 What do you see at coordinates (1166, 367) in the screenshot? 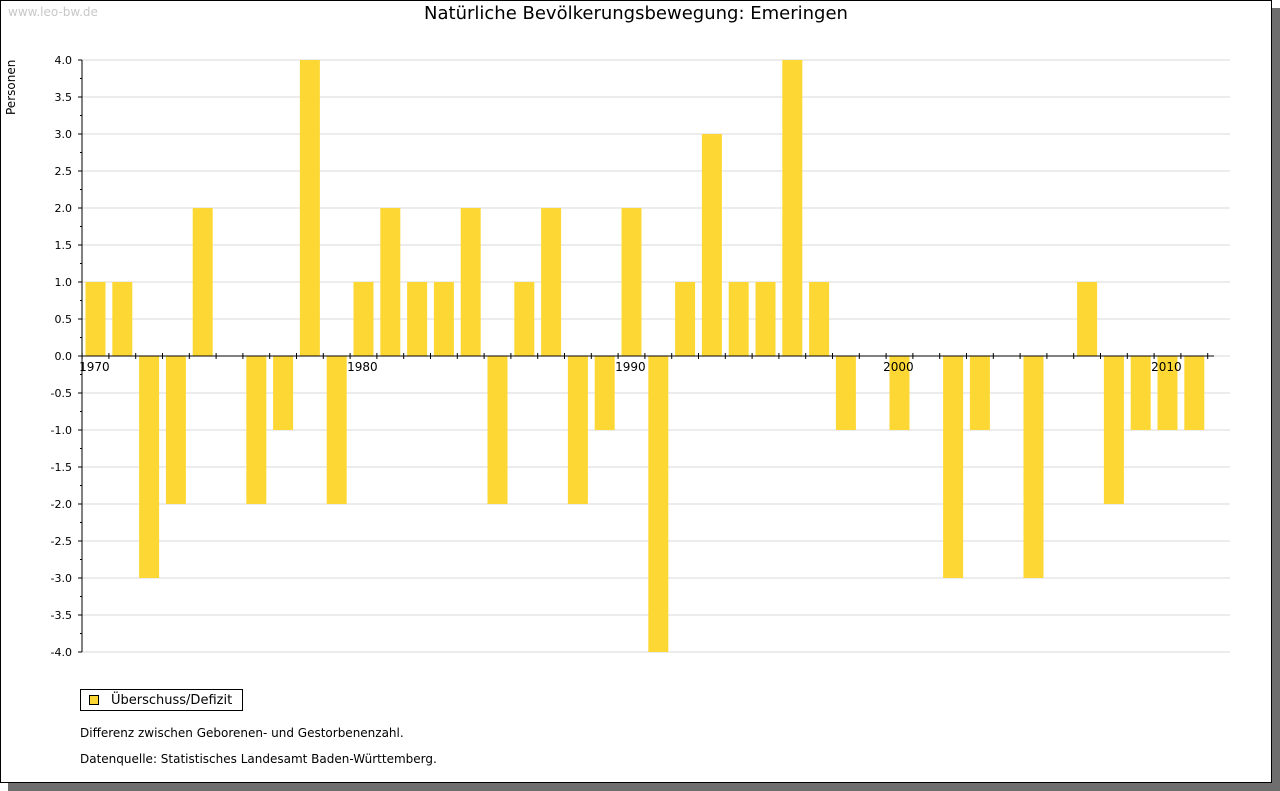
I see `x-tick-label: 2010` at bounding box center [1166, 367].